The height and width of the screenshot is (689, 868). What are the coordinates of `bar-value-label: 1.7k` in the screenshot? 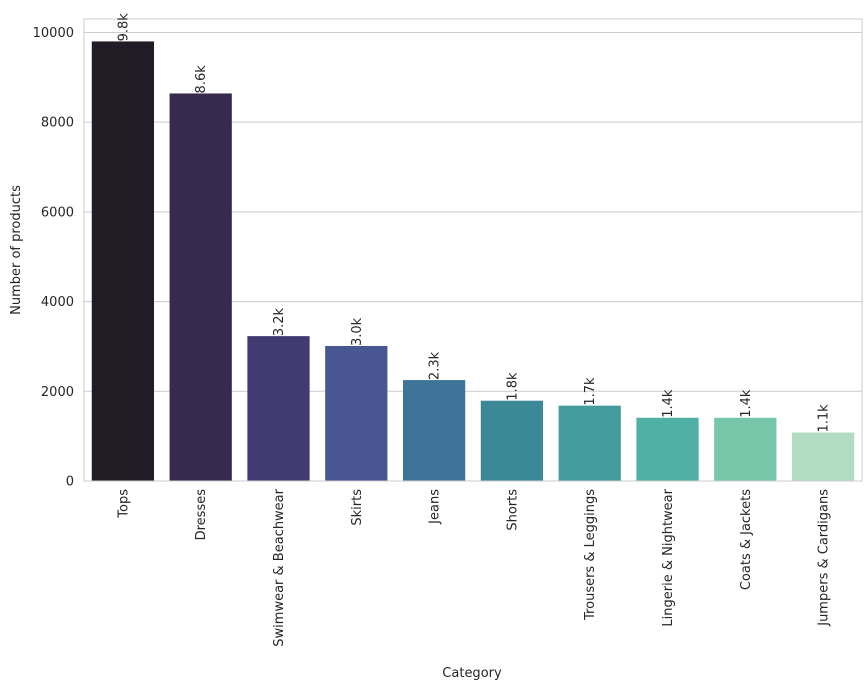 It's located at (590, 391).